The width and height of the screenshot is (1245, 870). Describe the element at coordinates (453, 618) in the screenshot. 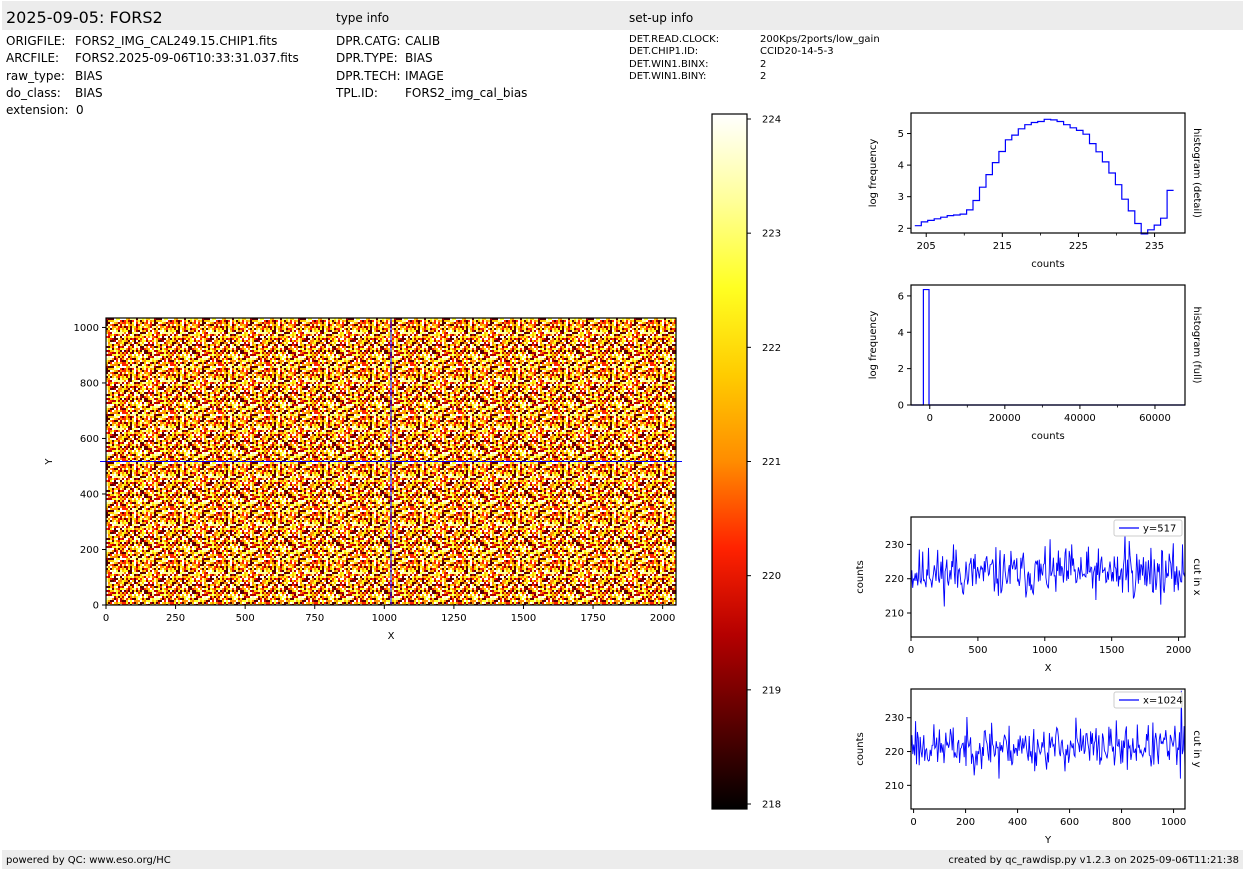

I see `image-xtick-label: 1250` at that location.